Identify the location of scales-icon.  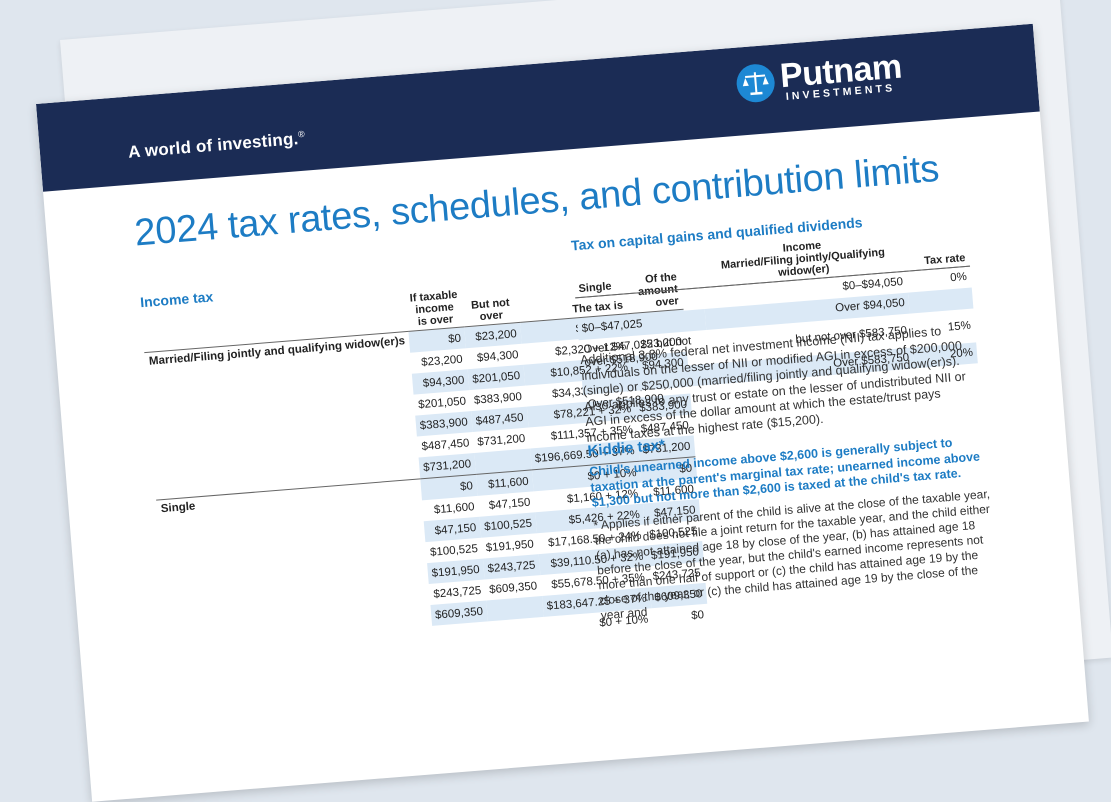
(756, 83).